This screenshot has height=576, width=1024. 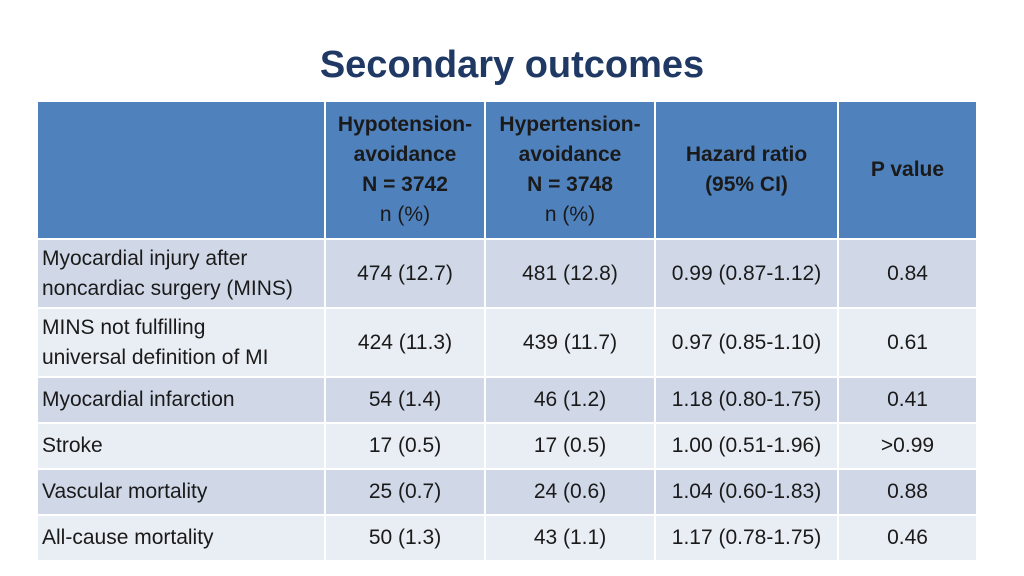 What do you see at coordinates (181, 170) in the screenshot?
I see `header-outcome` at bounding box center [181, 170].